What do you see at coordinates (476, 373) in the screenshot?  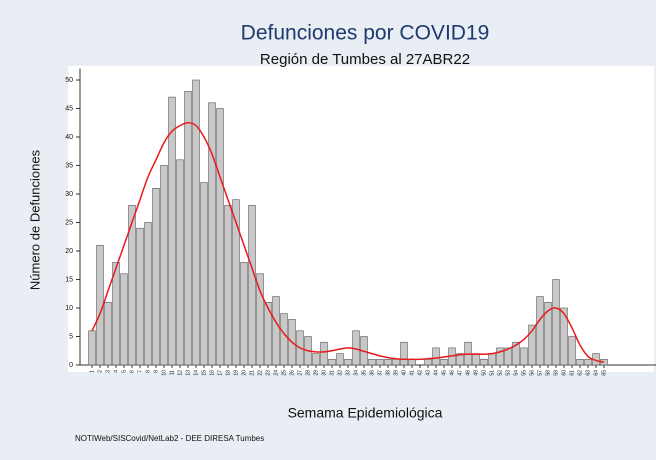 I see `x-tick-label: 49` at bounding box center [476, 373].